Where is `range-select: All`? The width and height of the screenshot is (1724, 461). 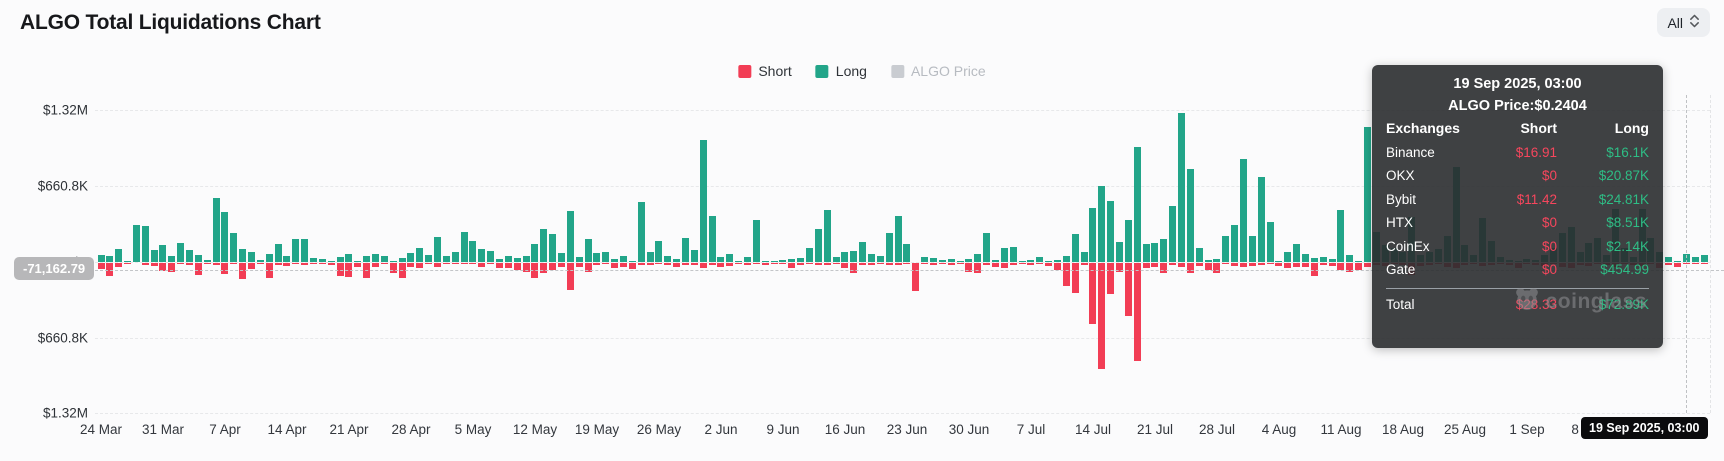 range-select: All is located at coordinates (1683, 22).